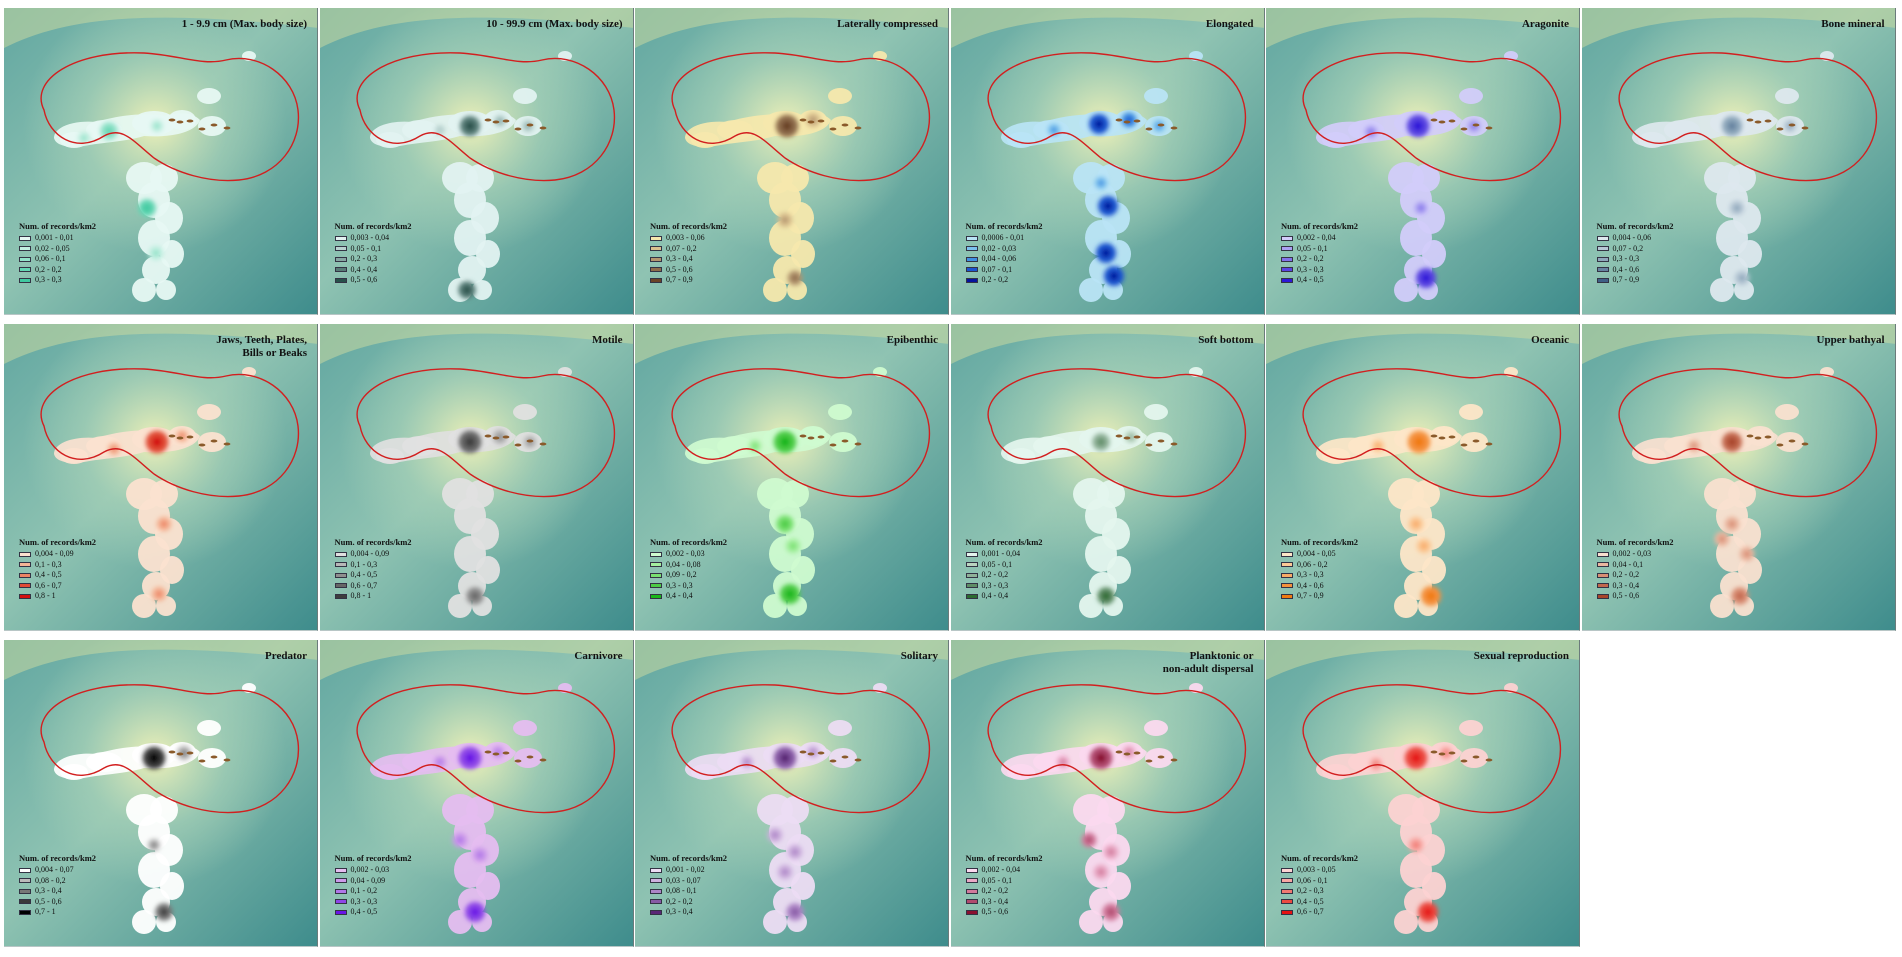 The image size is (1902, 957). Describe the element at coordinates (683, 880) in the screenshot. I see `legend-label: 0,03 - 0,07` at that location.